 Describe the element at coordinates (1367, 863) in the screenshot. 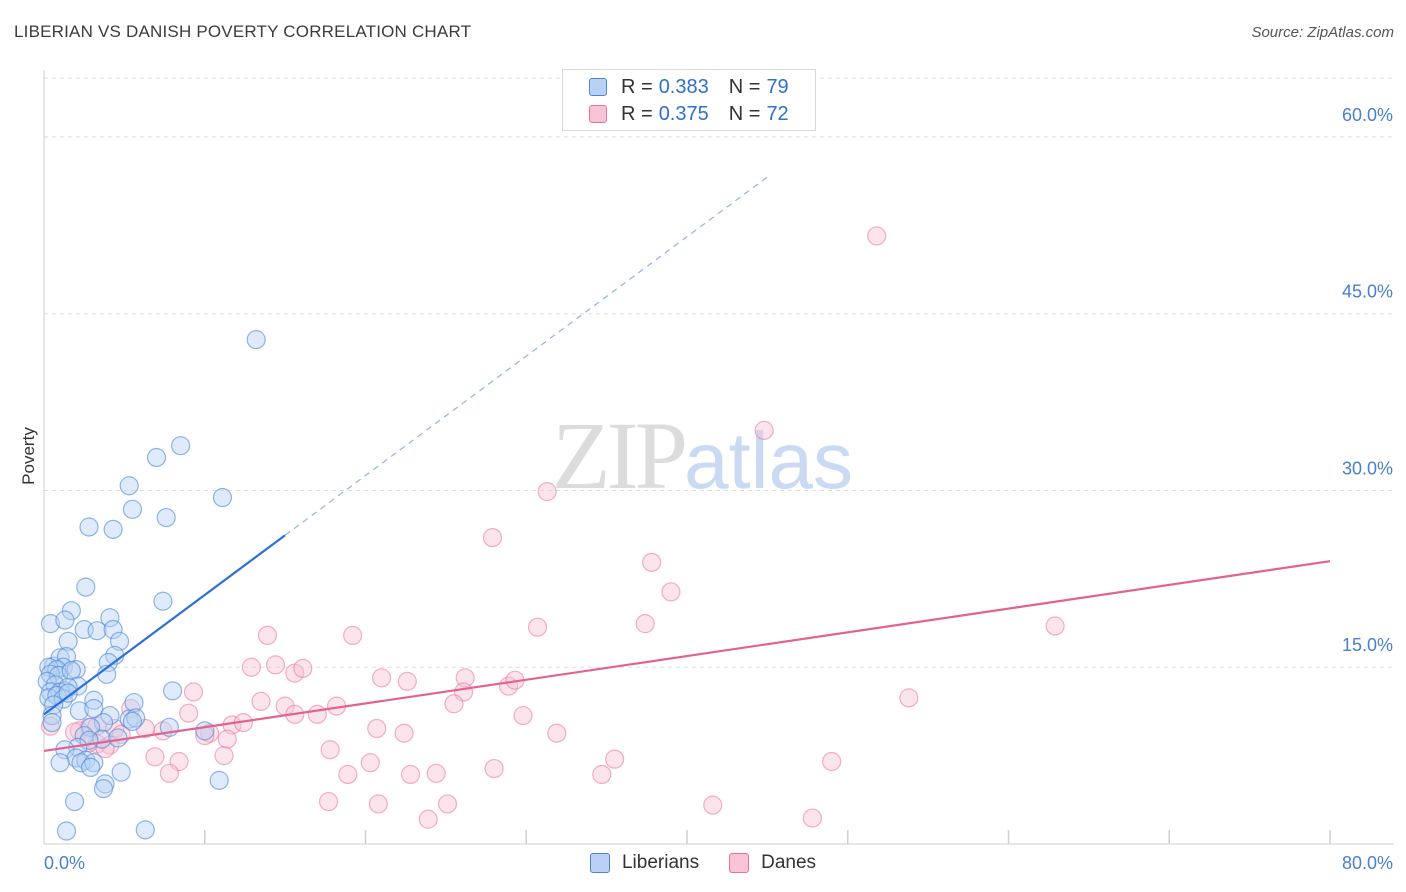

I see `x-tick-label: 80.0%` at that location.